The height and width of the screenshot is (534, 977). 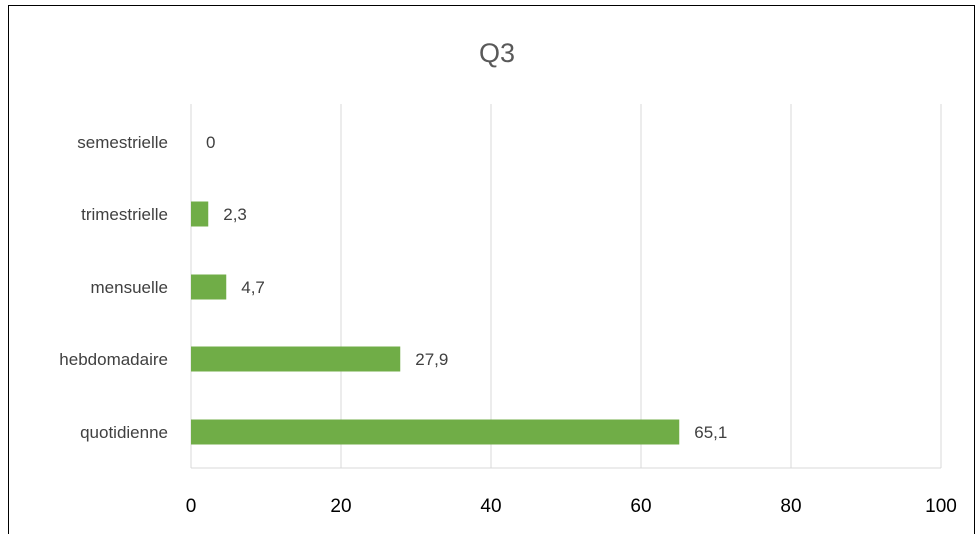 I want to click on data-label: 27,9, so click(x=431, y=359).